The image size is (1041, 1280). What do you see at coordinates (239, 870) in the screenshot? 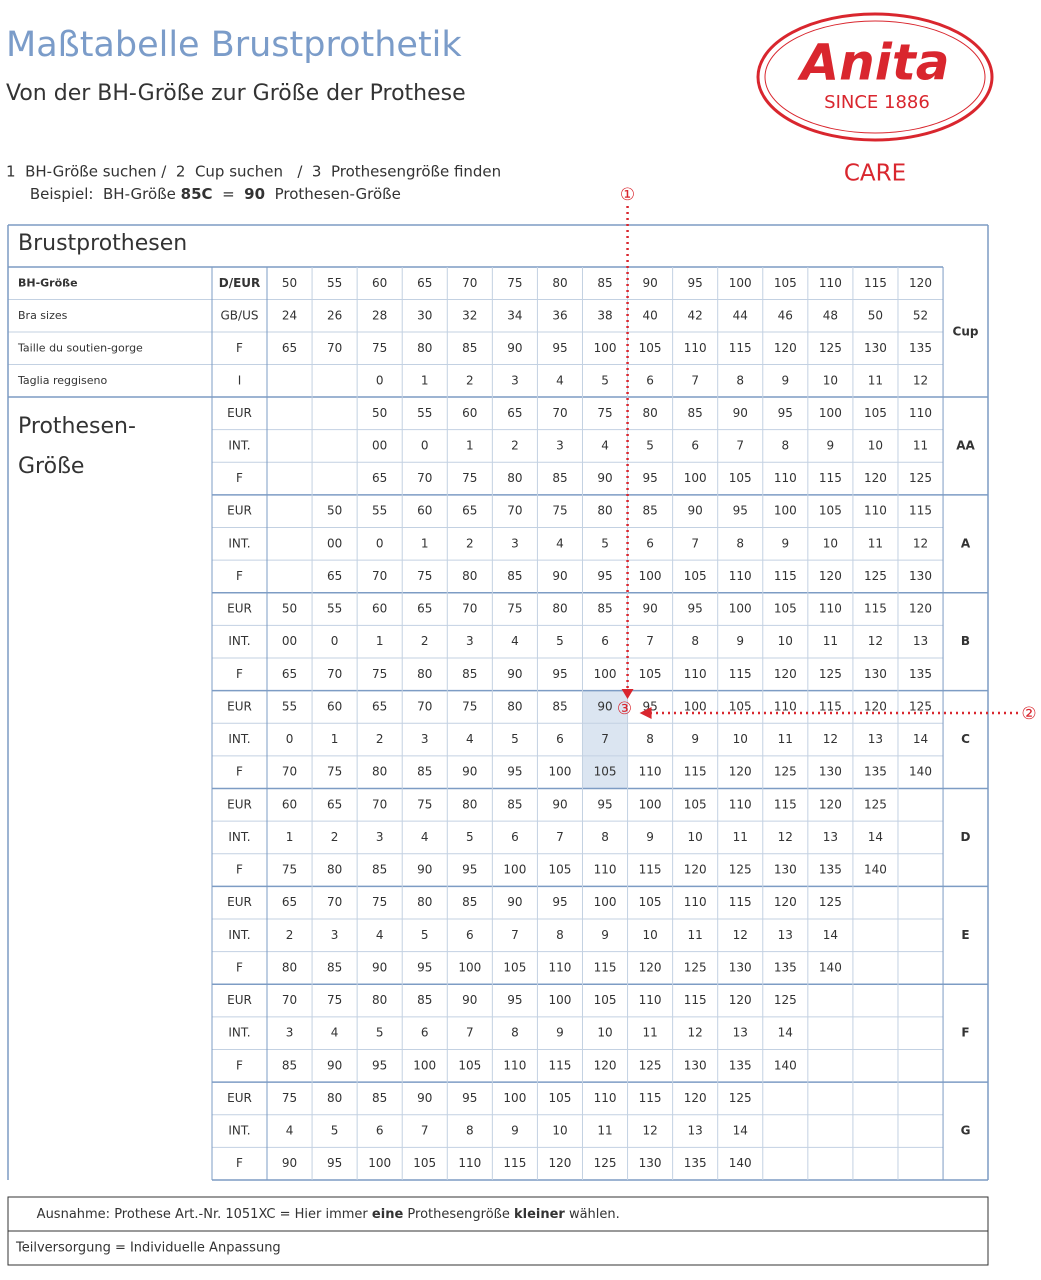
I see `system-label: F` at bounding box center [239, 870].